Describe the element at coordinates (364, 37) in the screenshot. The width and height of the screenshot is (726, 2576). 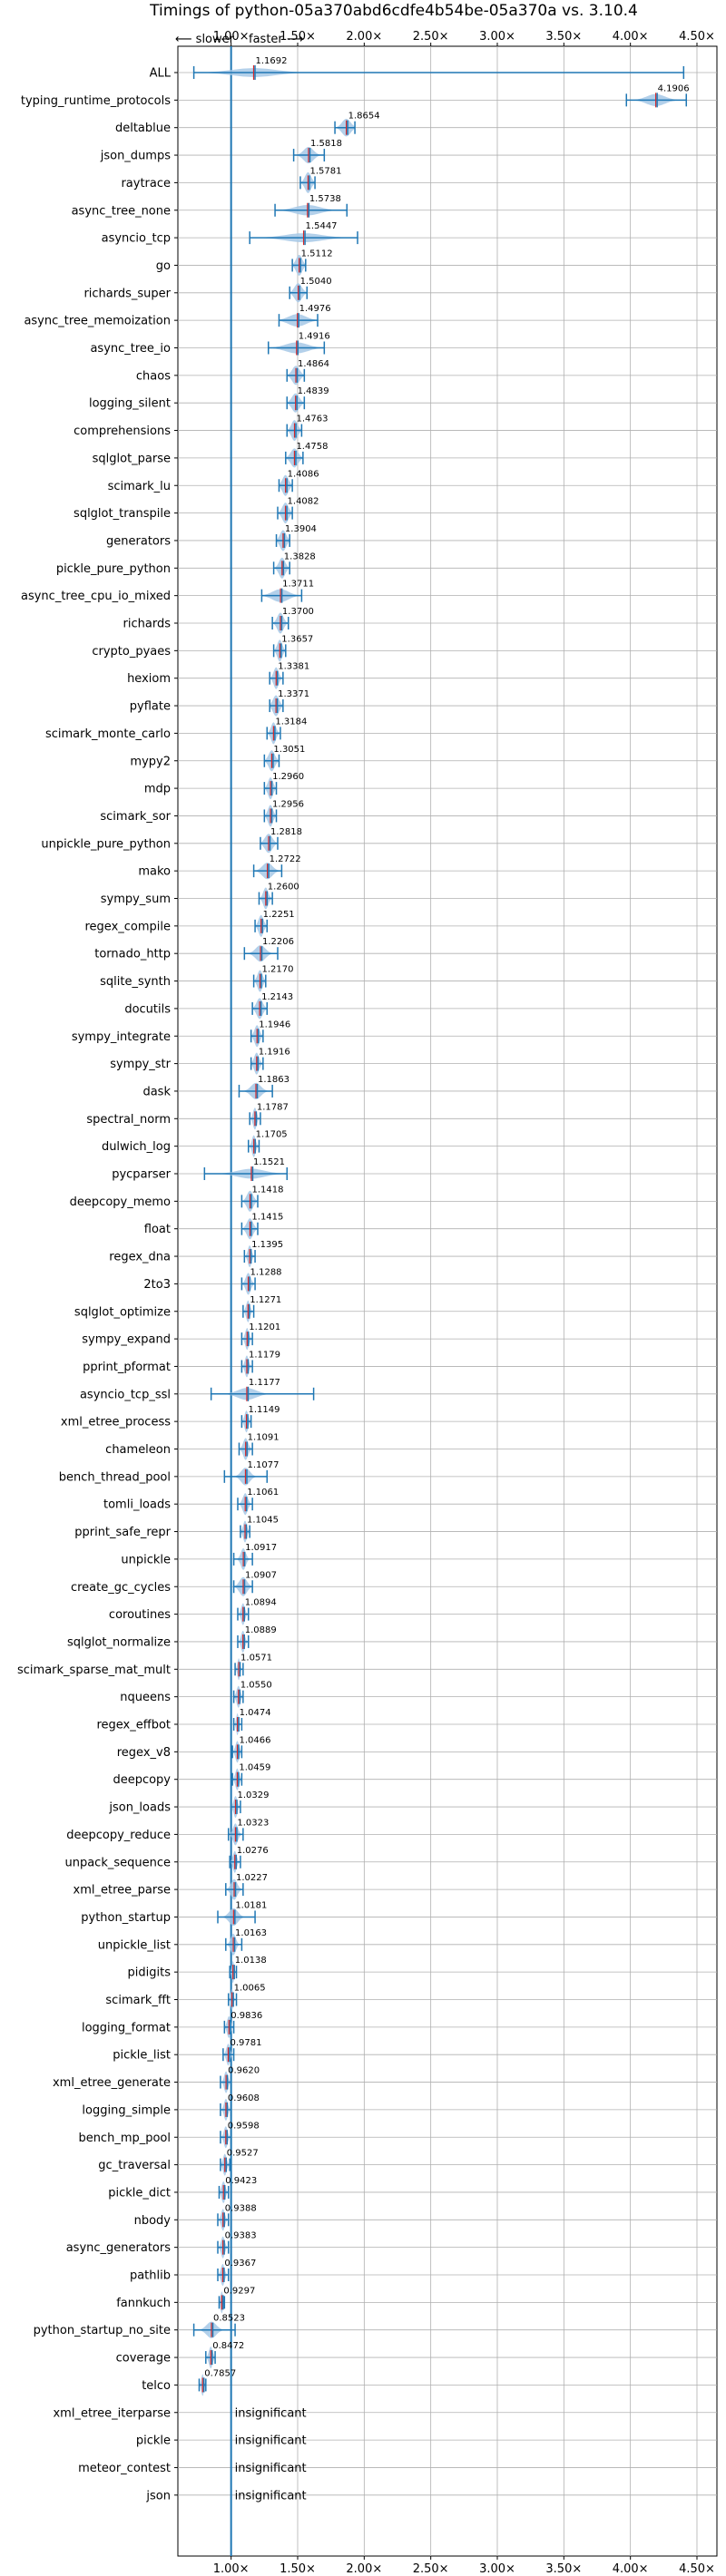
I see `x-tick-label-top: 2.00×` at that location.